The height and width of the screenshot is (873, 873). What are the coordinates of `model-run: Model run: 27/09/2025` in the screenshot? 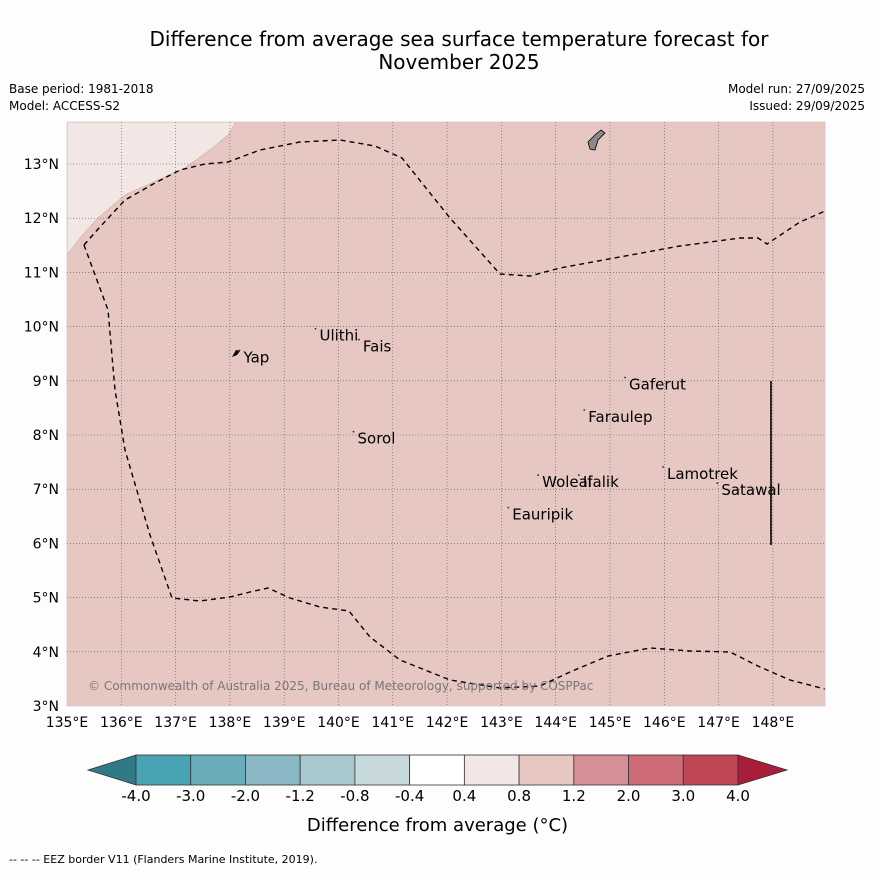 It's located at (796, 89).